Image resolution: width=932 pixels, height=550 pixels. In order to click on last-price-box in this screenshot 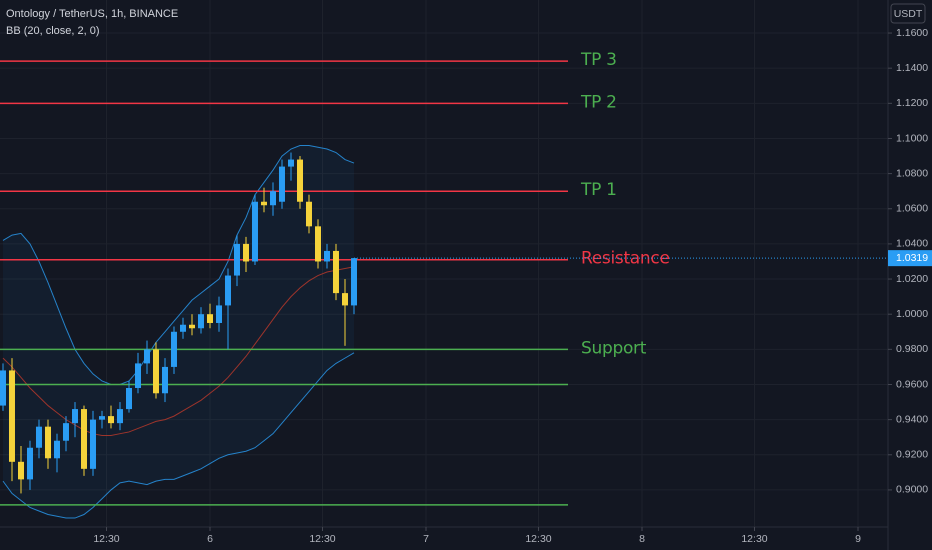, I will do `click(910, 258)`.